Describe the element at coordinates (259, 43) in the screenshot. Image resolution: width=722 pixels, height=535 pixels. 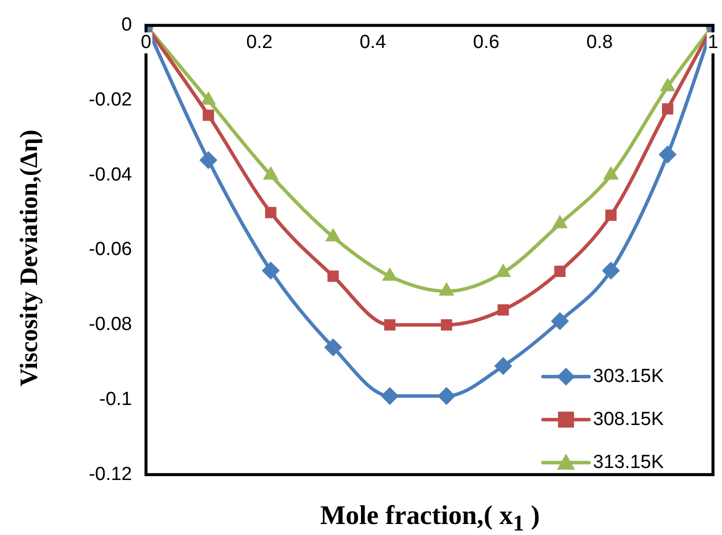
I see `x-tick-label: 0.2` at that location.